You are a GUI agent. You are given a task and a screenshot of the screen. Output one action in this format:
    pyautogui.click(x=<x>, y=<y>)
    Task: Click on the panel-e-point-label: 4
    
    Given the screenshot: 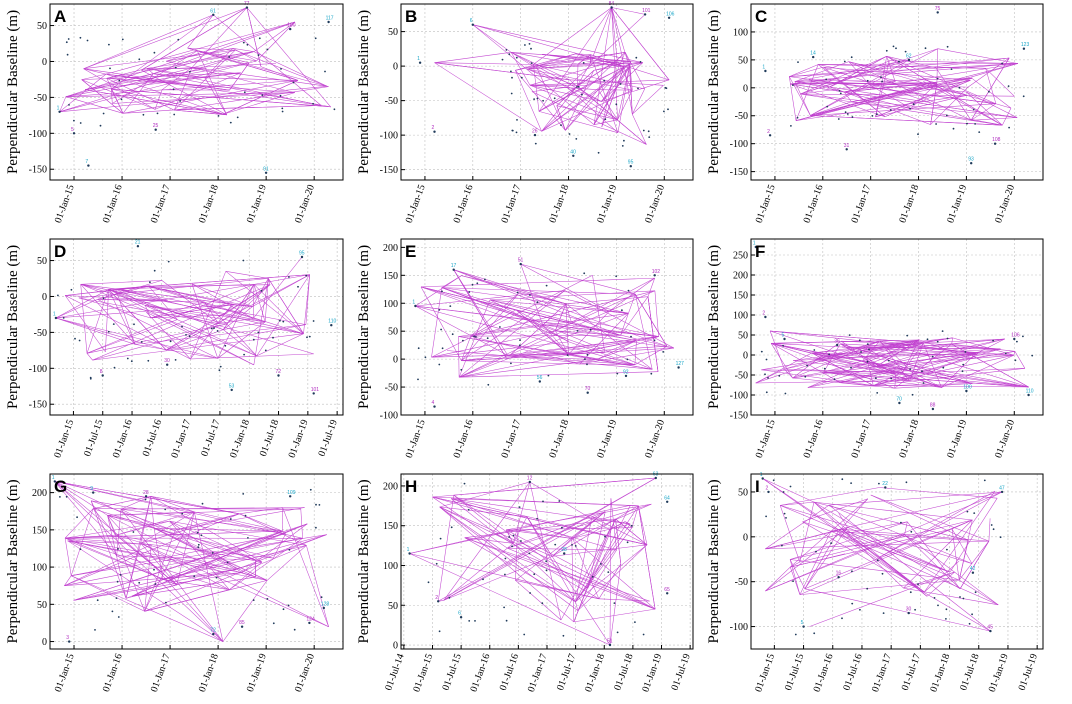 What is the action you would take?
    pyautogui.click(x=433, y=403)
    